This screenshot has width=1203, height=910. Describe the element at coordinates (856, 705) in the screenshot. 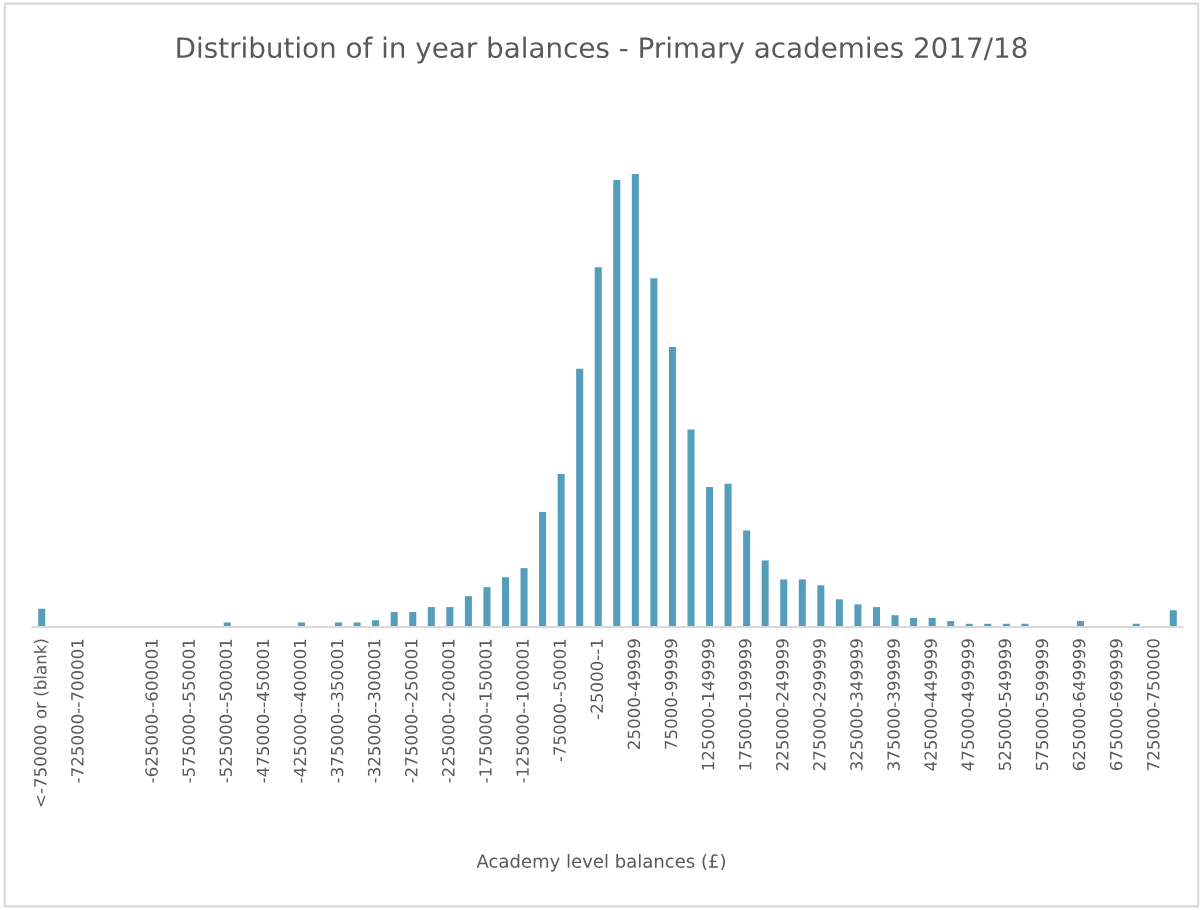

I see `x-tick-label: 325000-349999` at that location.